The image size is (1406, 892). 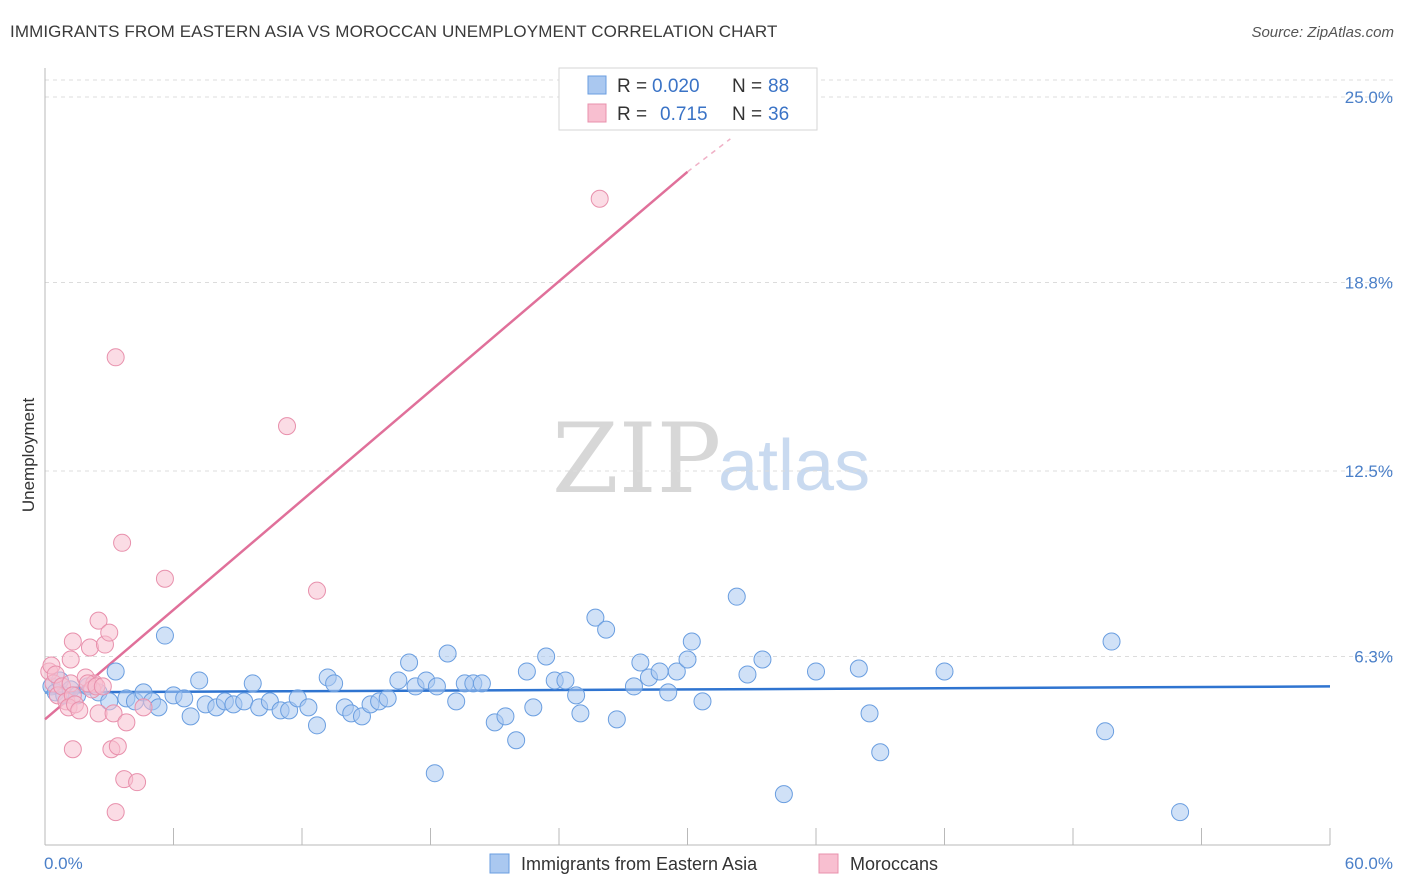 What do you see at coordinates (63, 863) in the screenshot?
I see `x-tick-label: 0.0%` at bounding box center [63, 863].